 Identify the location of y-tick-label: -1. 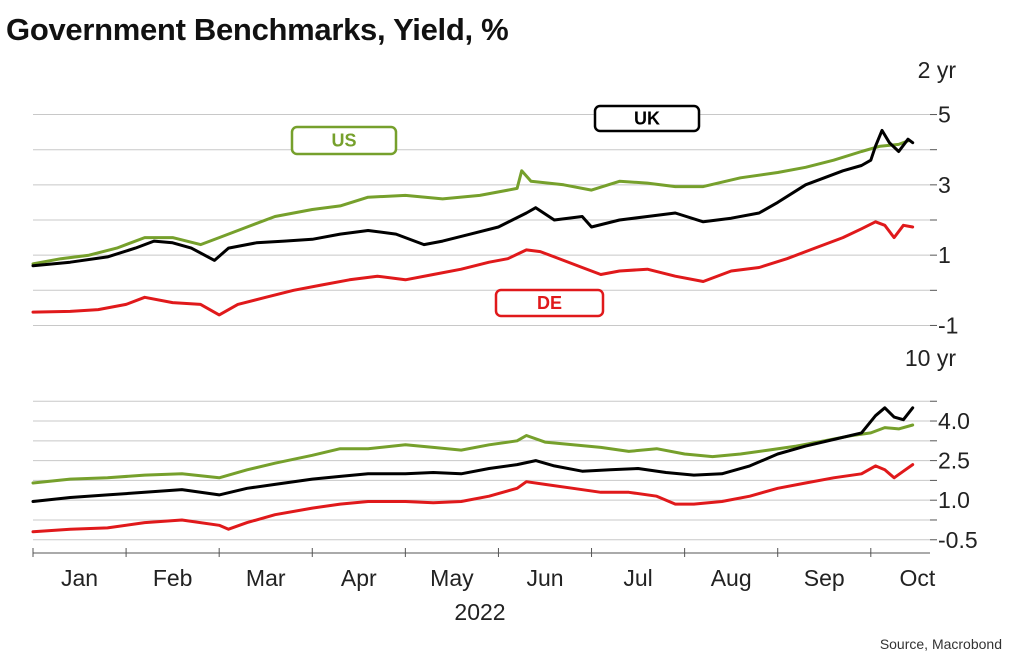
(948, 325).